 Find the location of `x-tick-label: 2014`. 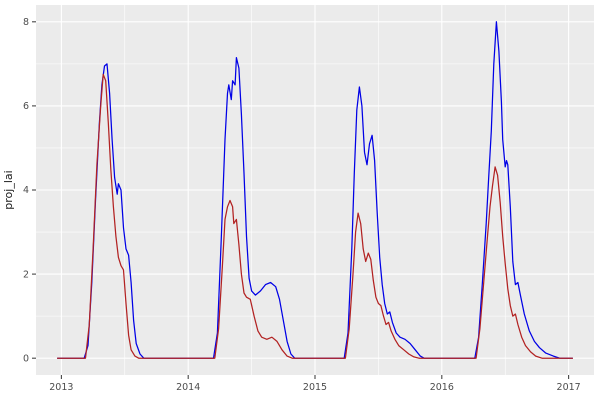

x-tick-label: 2014 is located at coordinates (188, 387).